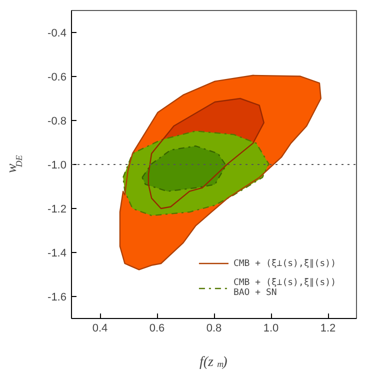  Describe the element at coordinates (214, 328) in the screenshot. I see `x-tick-label: 0.8` at that location.